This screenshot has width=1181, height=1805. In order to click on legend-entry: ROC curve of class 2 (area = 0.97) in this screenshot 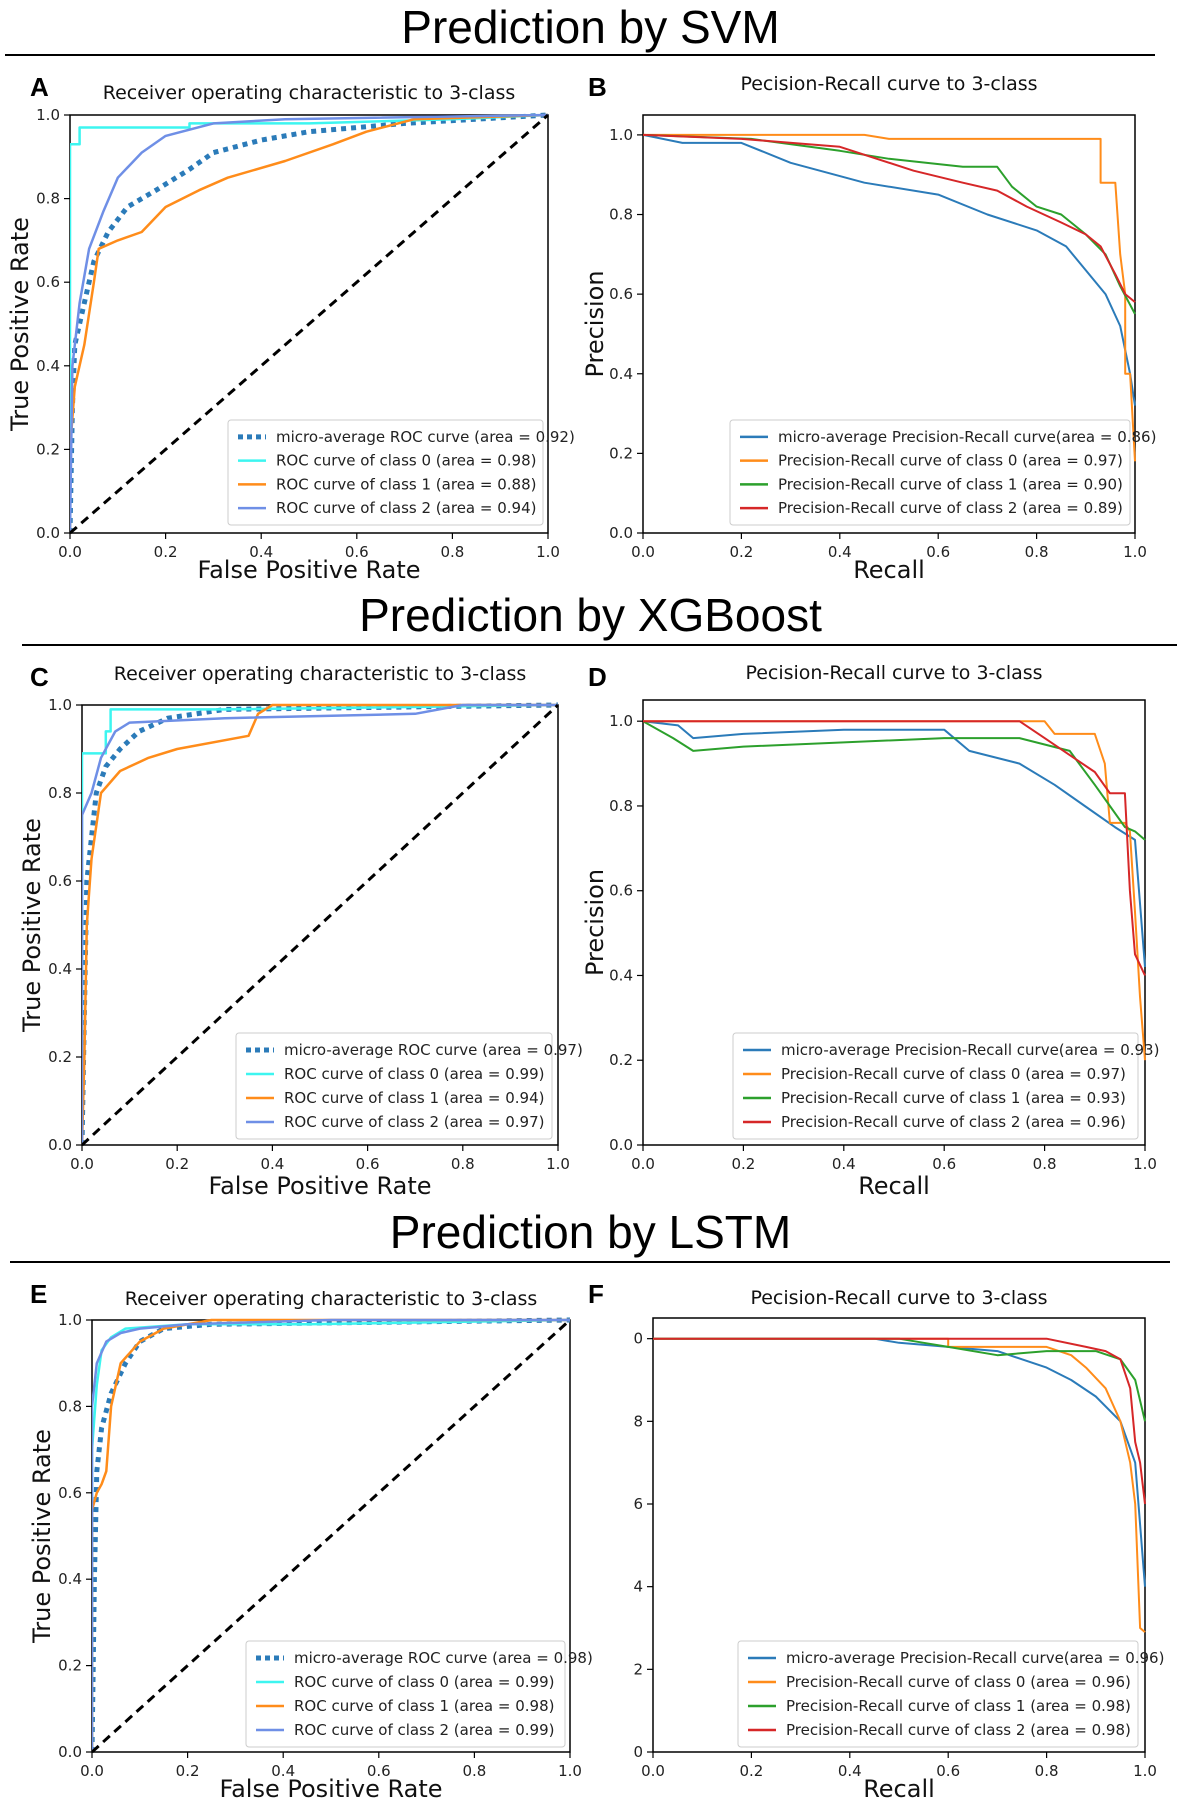, I will do `click(414, 1122)`.